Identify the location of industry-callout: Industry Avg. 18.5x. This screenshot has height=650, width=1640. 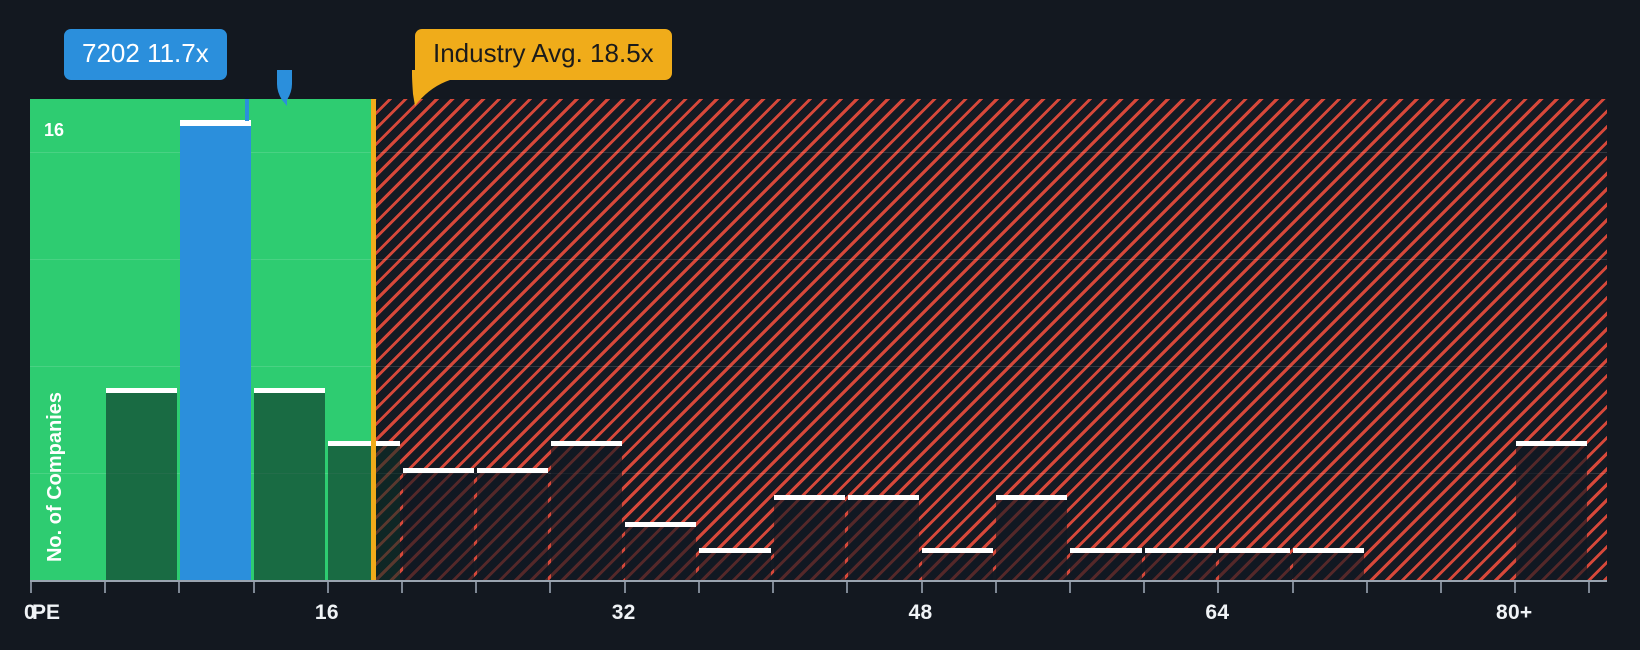
(543, 54).